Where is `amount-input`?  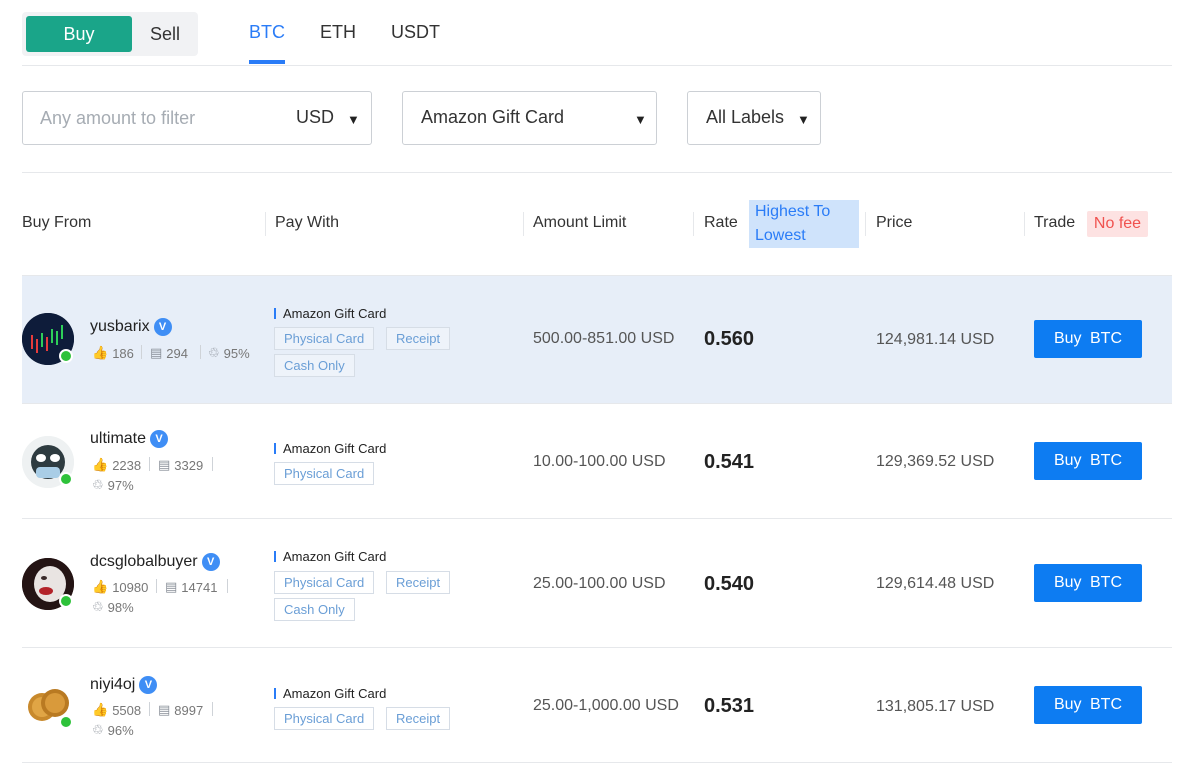 amount-input is located at coordinates (155, 118).